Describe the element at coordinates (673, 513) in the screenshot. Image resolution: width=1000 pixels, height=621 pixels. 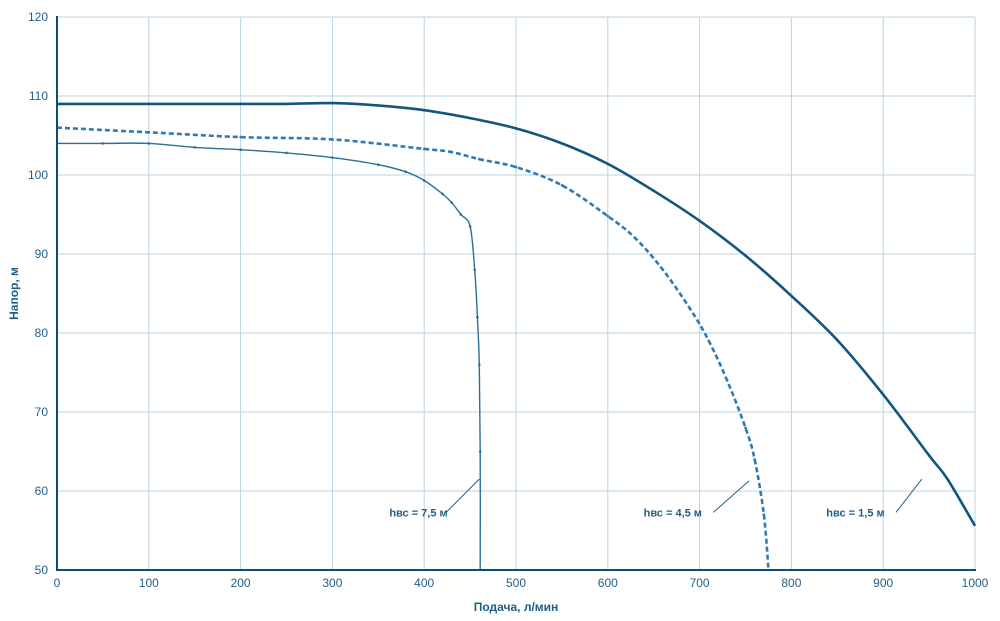
I see `series-label-2: hвс = 4,5 м` at that location.